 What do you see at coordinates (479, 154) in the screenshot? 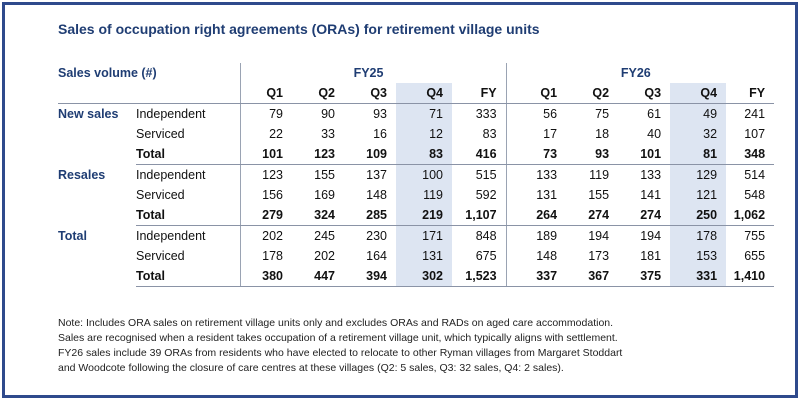
I see `table-cell: 416` at bounding box center [479, 154].